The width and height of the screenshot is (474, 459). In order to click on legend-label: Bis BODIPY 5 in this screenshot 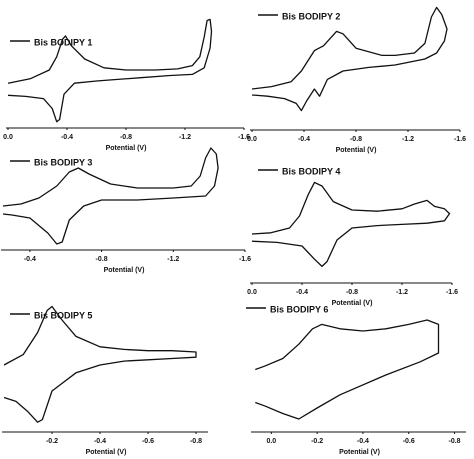, I will do `click(63, 315)`.